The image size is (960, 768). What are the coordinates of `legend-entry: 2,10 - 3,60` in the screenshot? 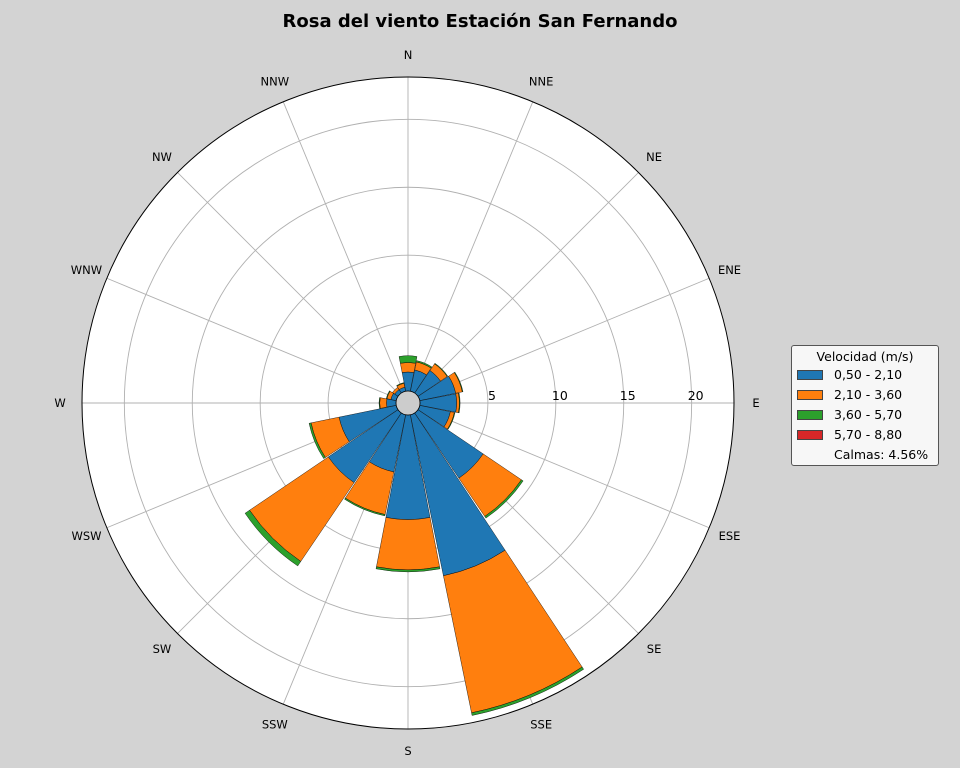 It's located at (865, 396).